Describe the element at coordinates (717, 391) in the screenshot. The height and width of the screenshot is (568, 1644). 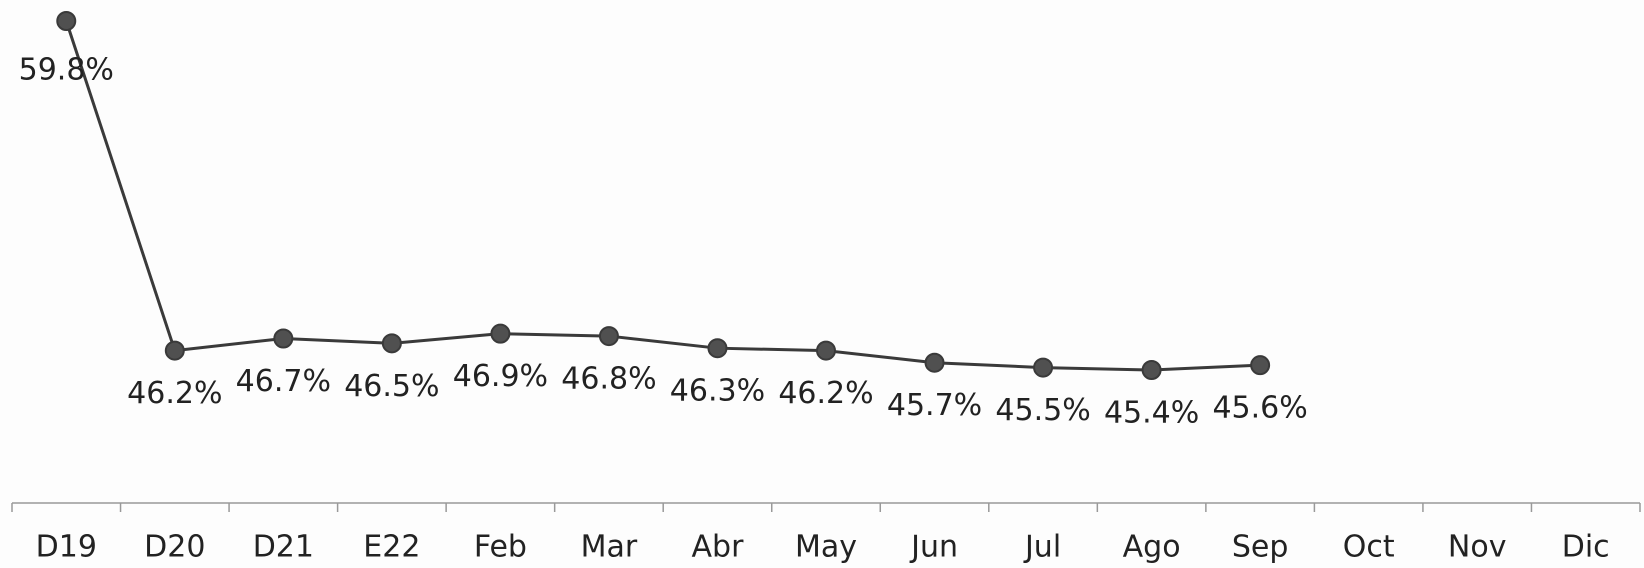
I see `data-label: 46.3%` at that location.